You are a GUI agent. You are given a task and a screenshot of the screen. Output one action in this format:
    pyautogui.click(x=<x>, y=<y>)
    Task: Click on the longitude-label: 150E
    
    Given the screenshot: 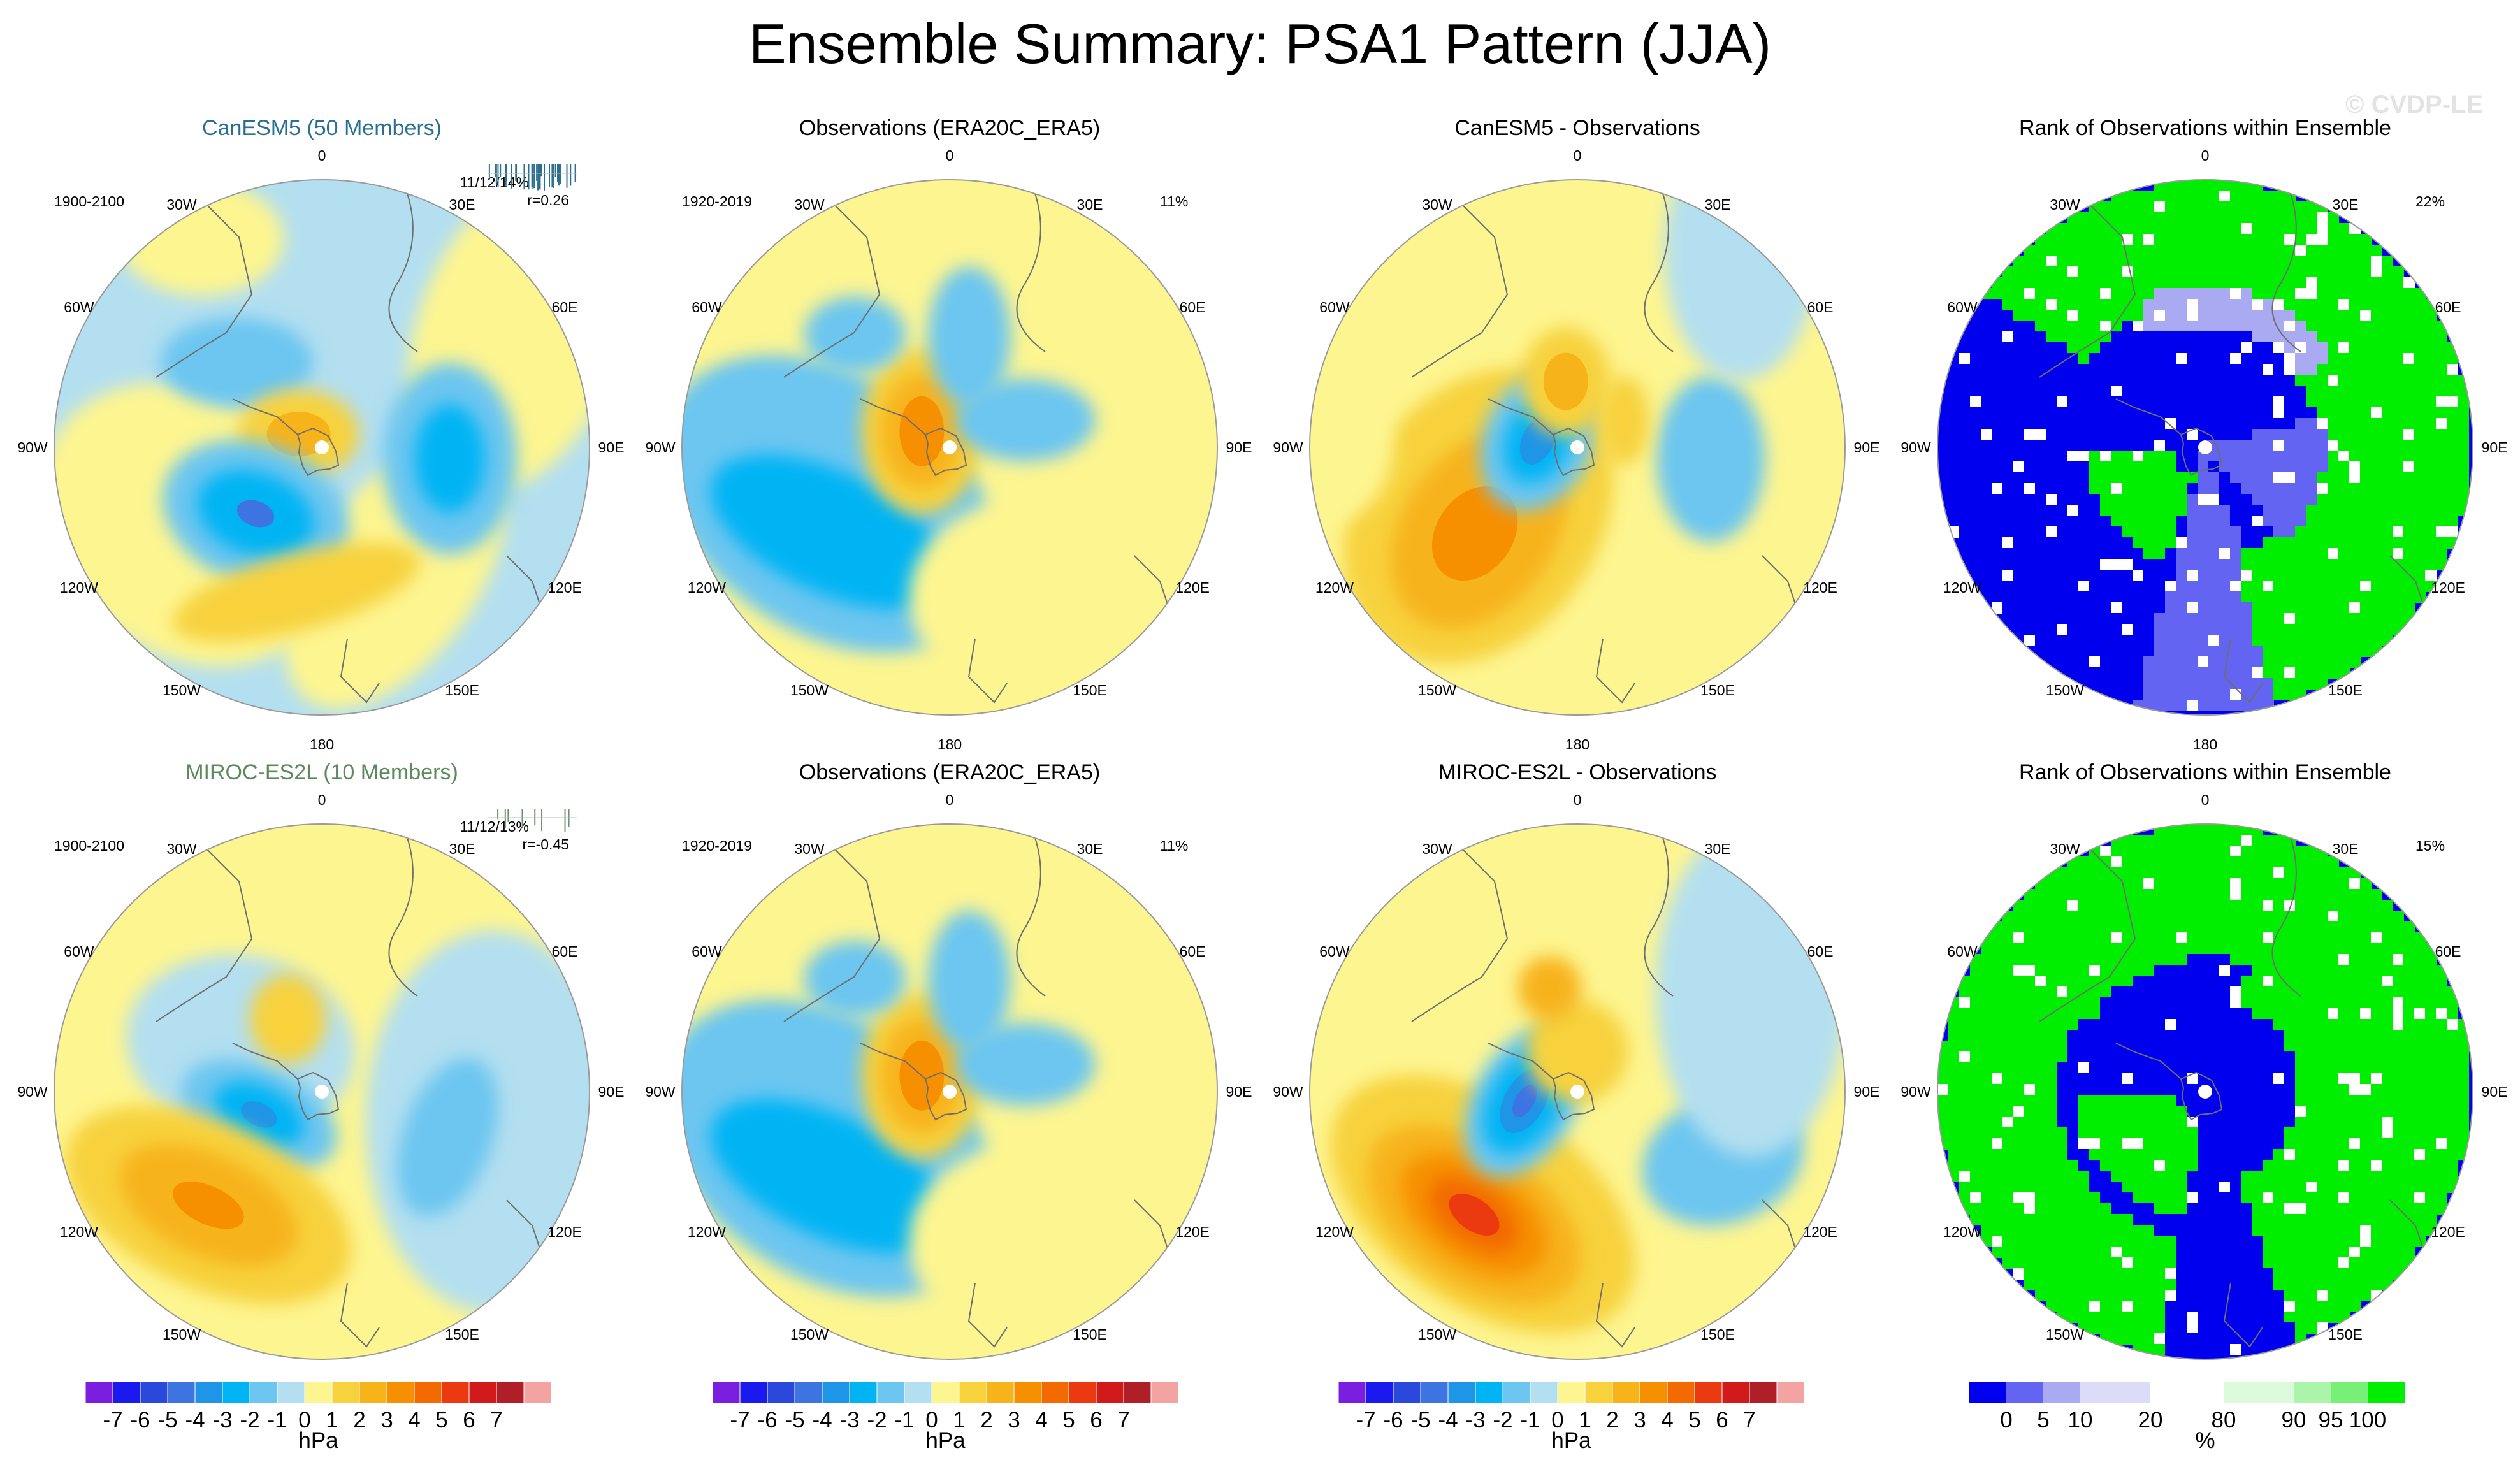 What is the action you would take?
    pyautogui.click(x=462, y=1335)
    